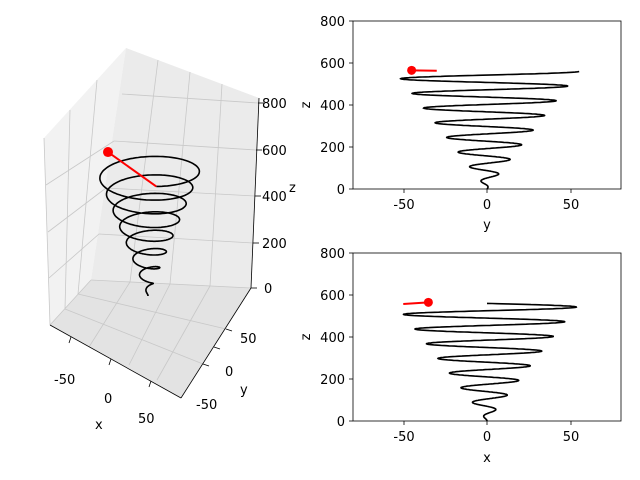 This screenshot has width=640, height=480. What do you see at coordinates (64, 380) in the screenshot?
I see `x-tick-label-0: -50` at bounding box center [64, 380].